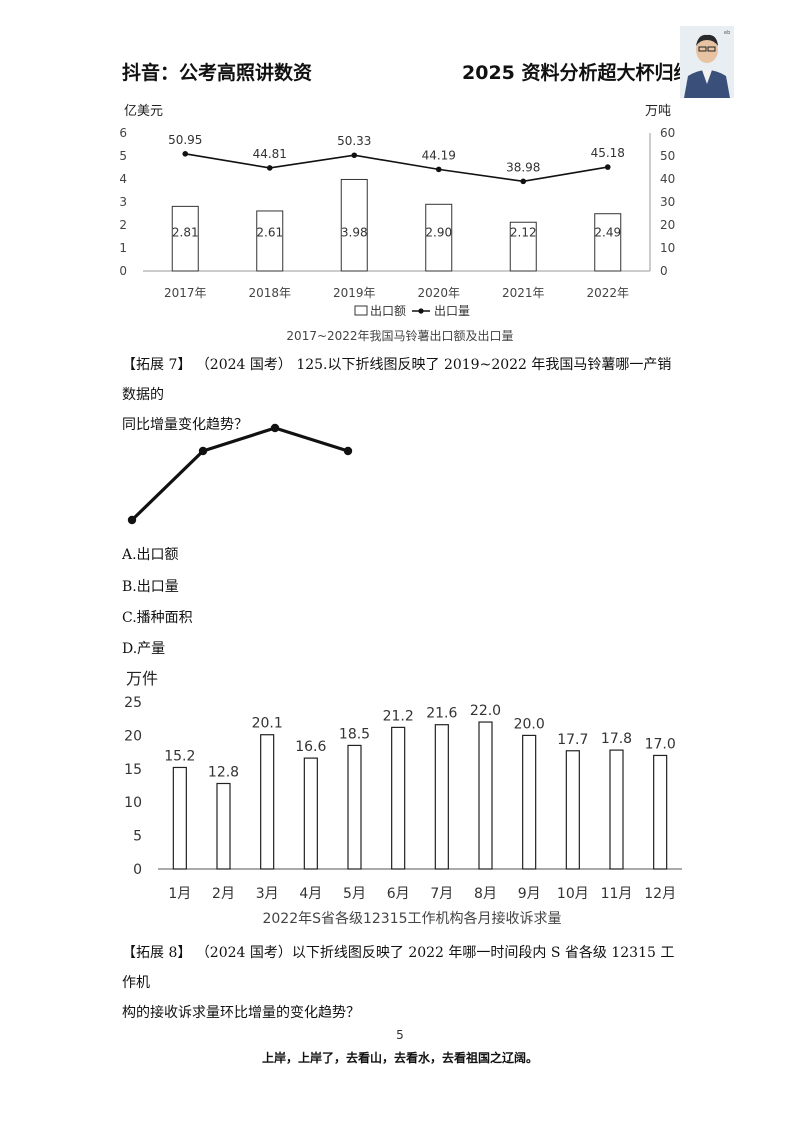  Describe the element at coordinates (441, 894) in the screenshot. I see `x-tick-label: 7月` at that location.